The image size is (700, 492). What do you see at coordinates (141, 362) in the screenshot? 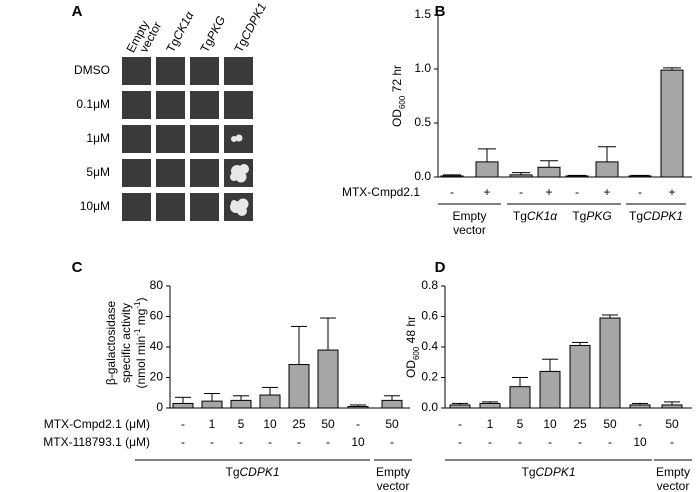
I see `y-axis-label-part: (nmol min` at bounding box center [141, 362].